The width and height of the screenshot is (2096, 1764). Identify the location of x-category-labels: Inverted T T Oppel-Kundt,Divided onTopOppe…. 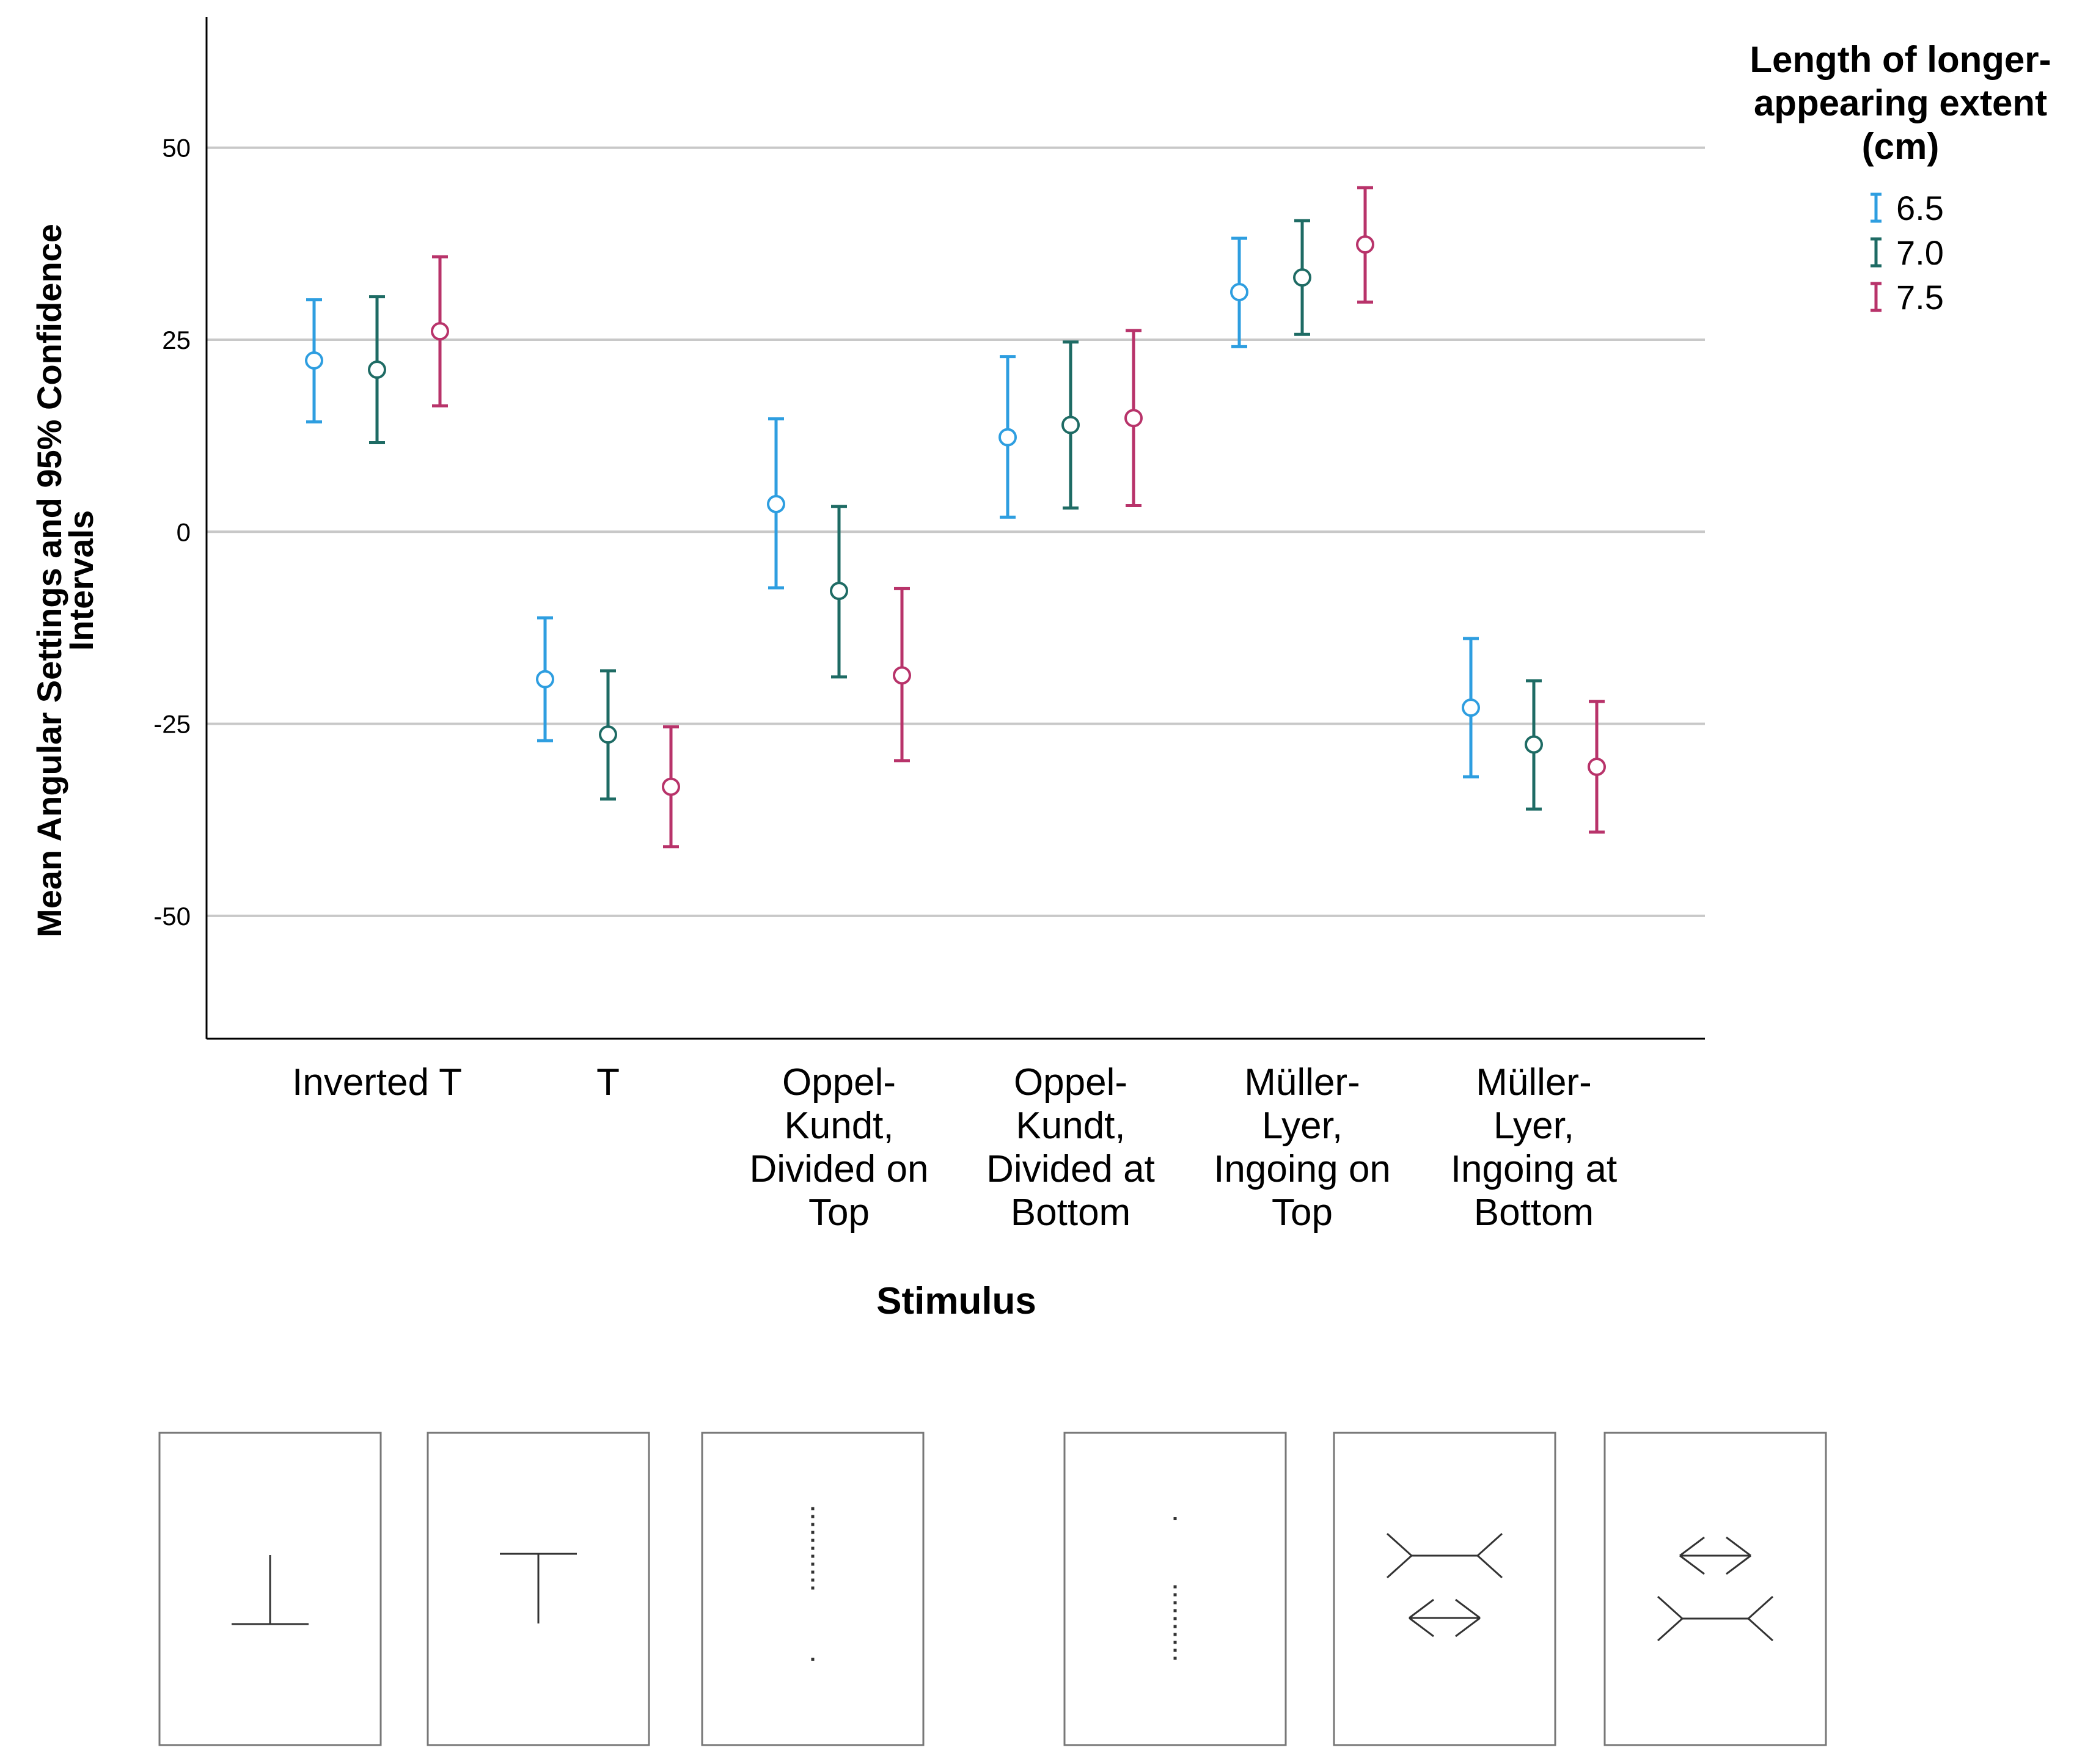
(954, 1147).